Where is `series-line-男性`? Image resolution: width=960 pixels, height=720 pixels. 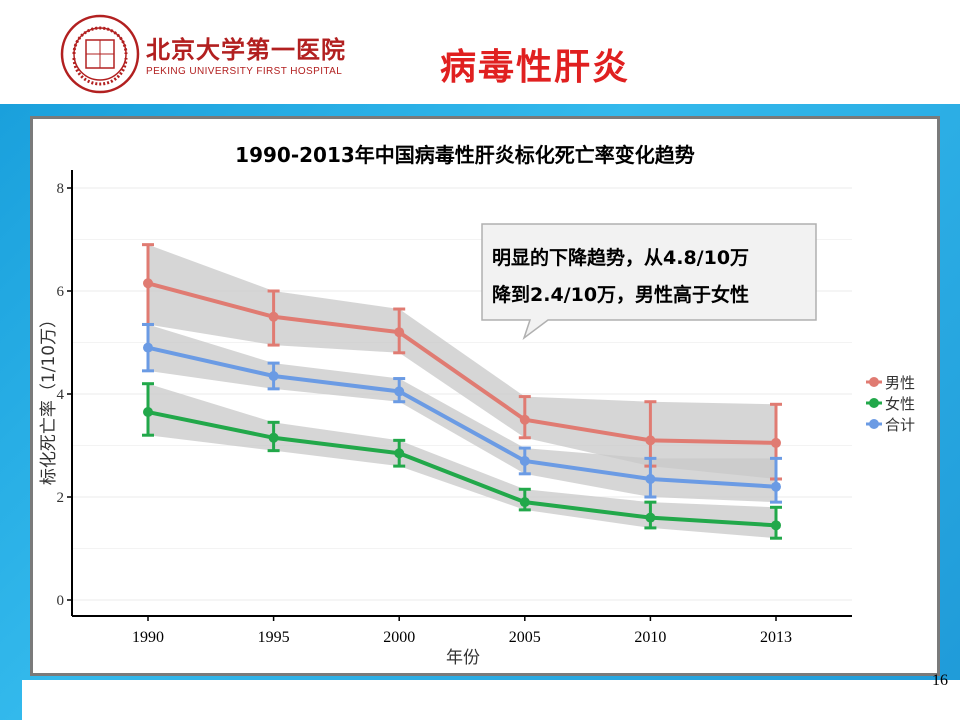 series-line-男性 is located at coordinates (462, 363).